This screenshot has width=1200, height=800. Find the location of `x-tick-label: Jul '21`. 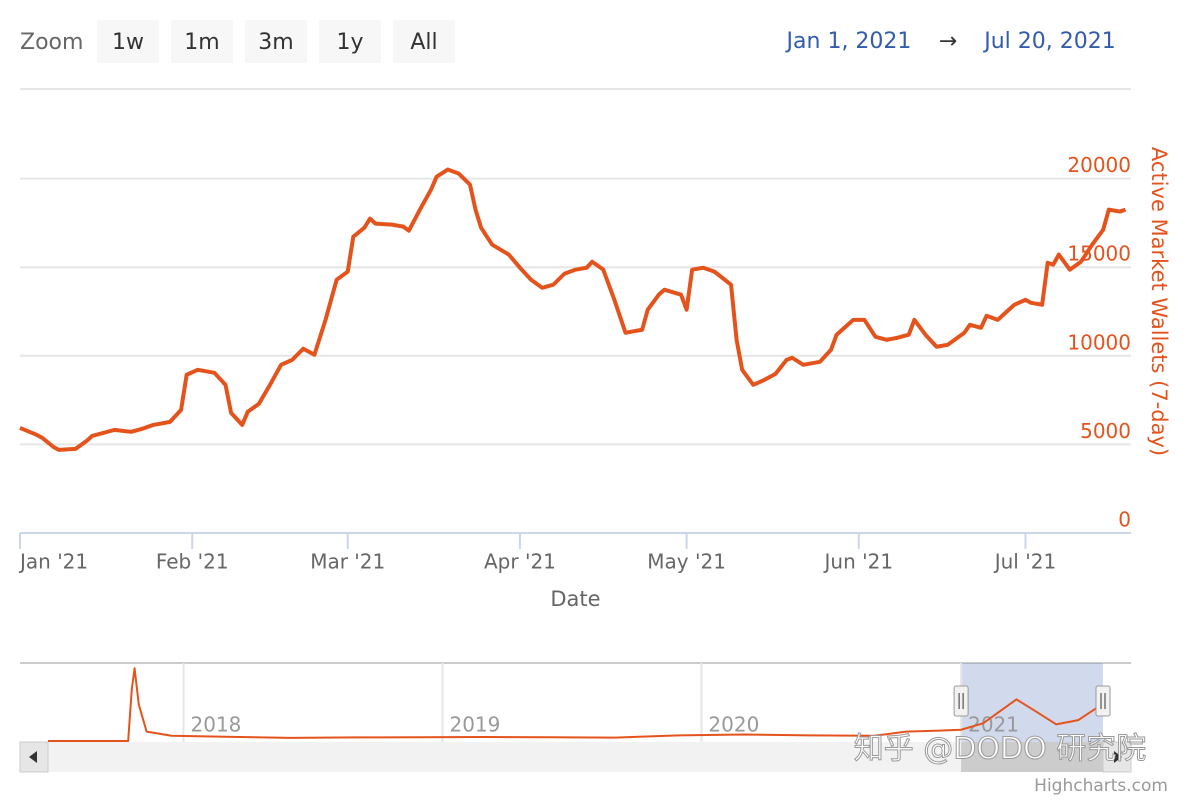

x-tick-label: Jul '21 is located at coordinates (1024, 562).